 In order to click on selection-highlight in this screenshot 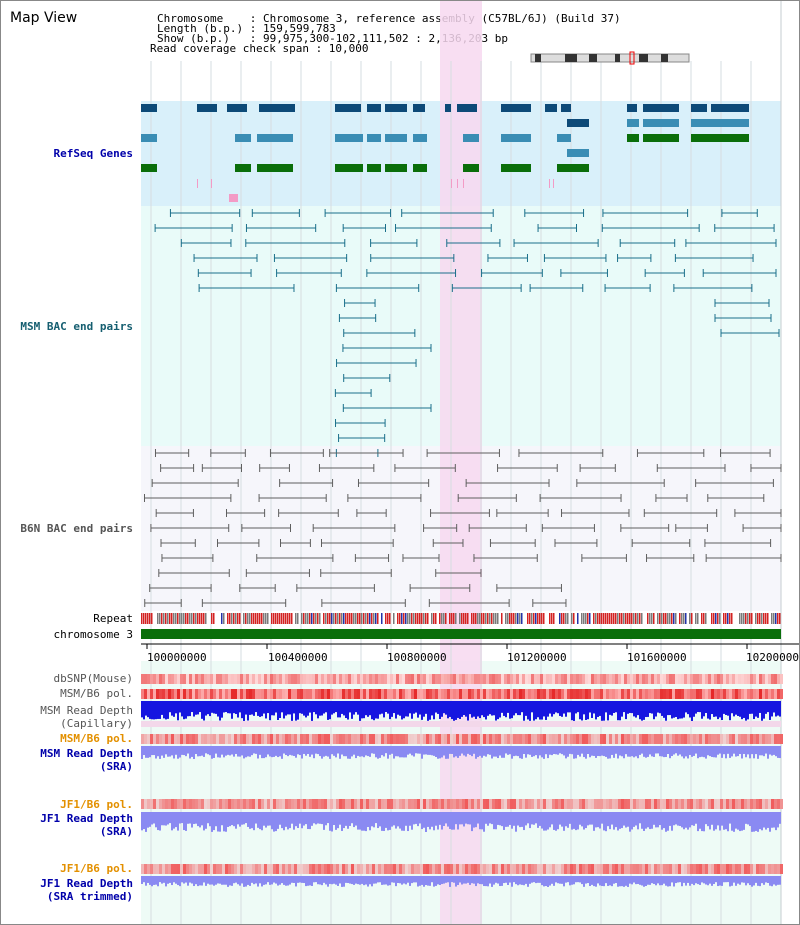, I will do `click(461, 462)`.